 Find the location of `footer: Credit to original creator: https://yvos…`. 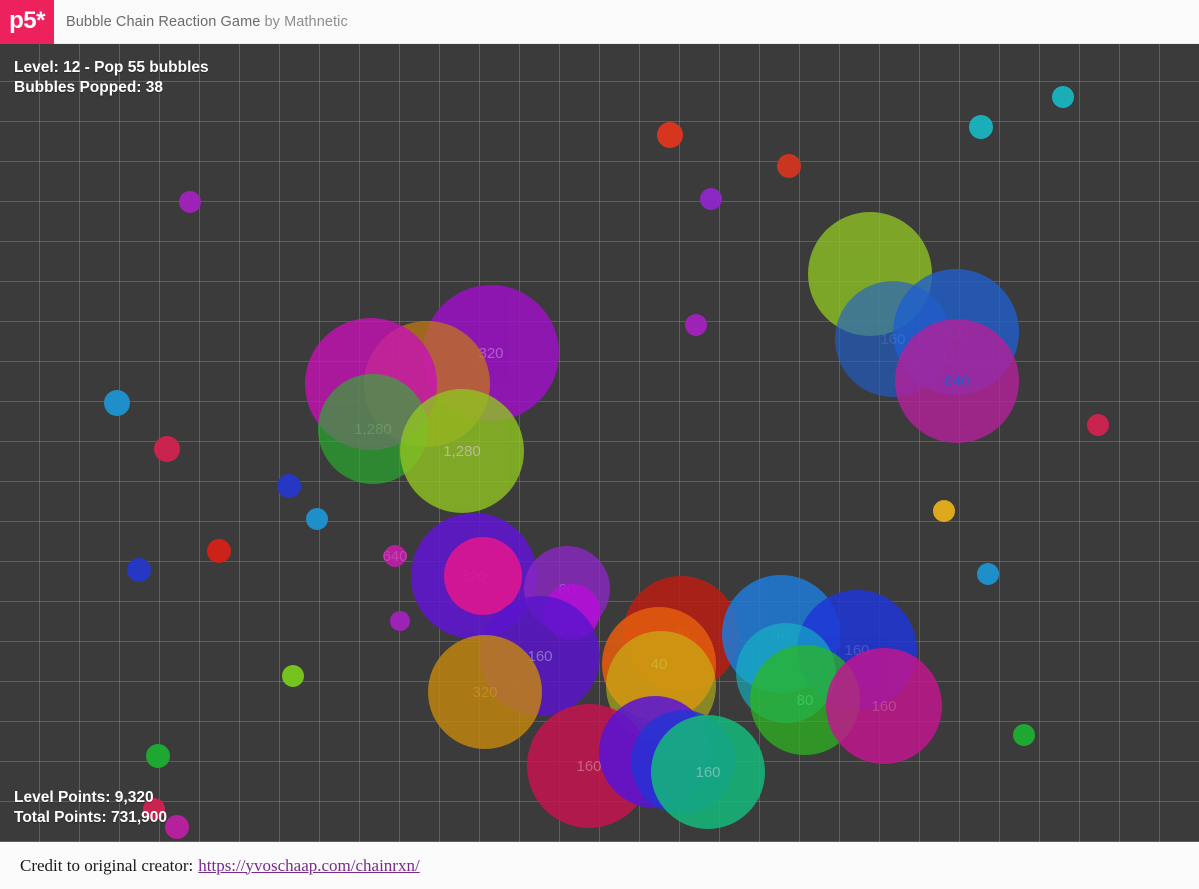

footer: Credit to original creator: https://yvos… is located at coordinates (599, 865).